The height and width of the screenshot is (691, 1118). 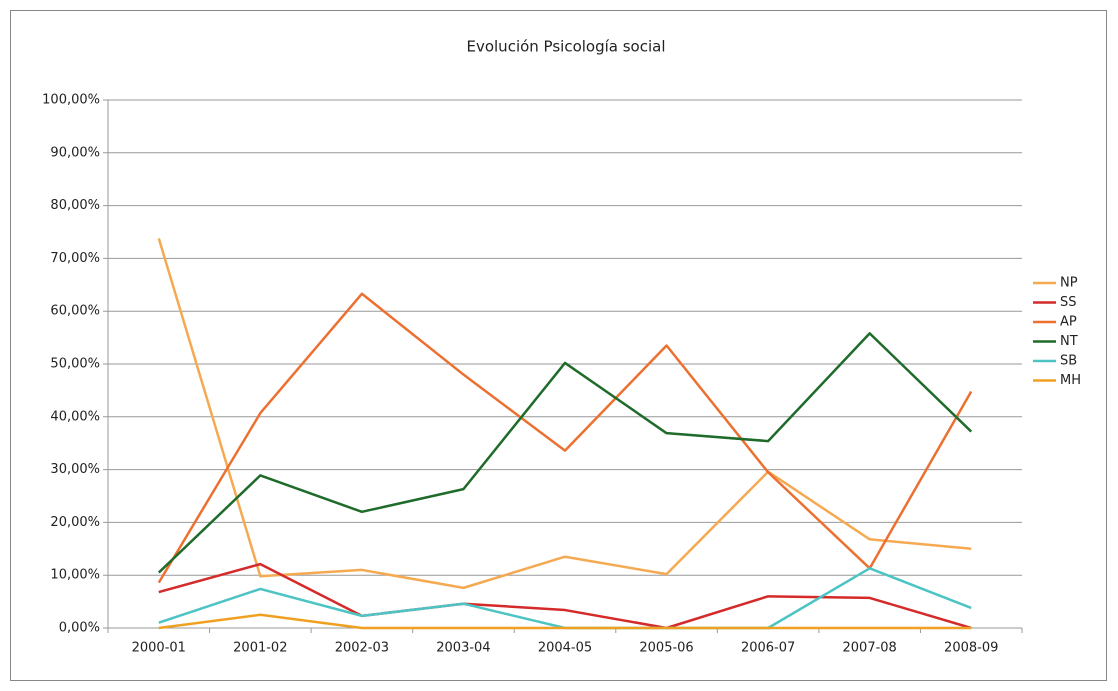 I want to click on x-tick-label: 2003-04, so click(x=463, y=648).